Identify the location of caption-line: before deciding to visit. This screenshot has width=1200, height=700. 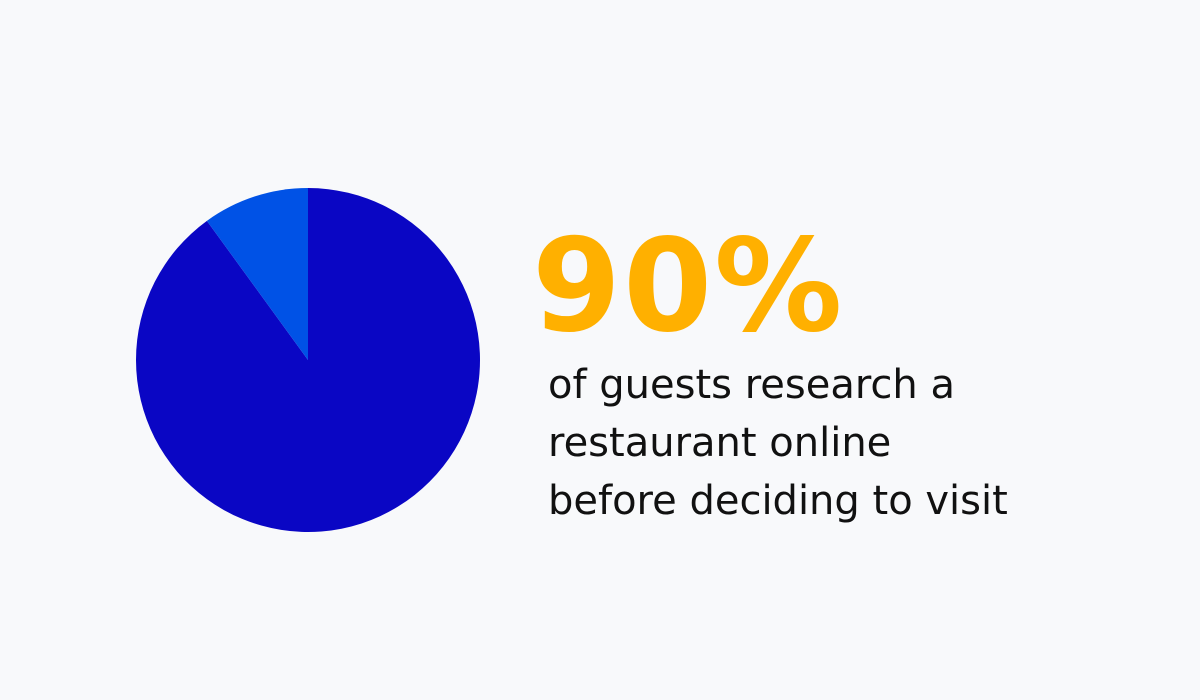
(778, 501).